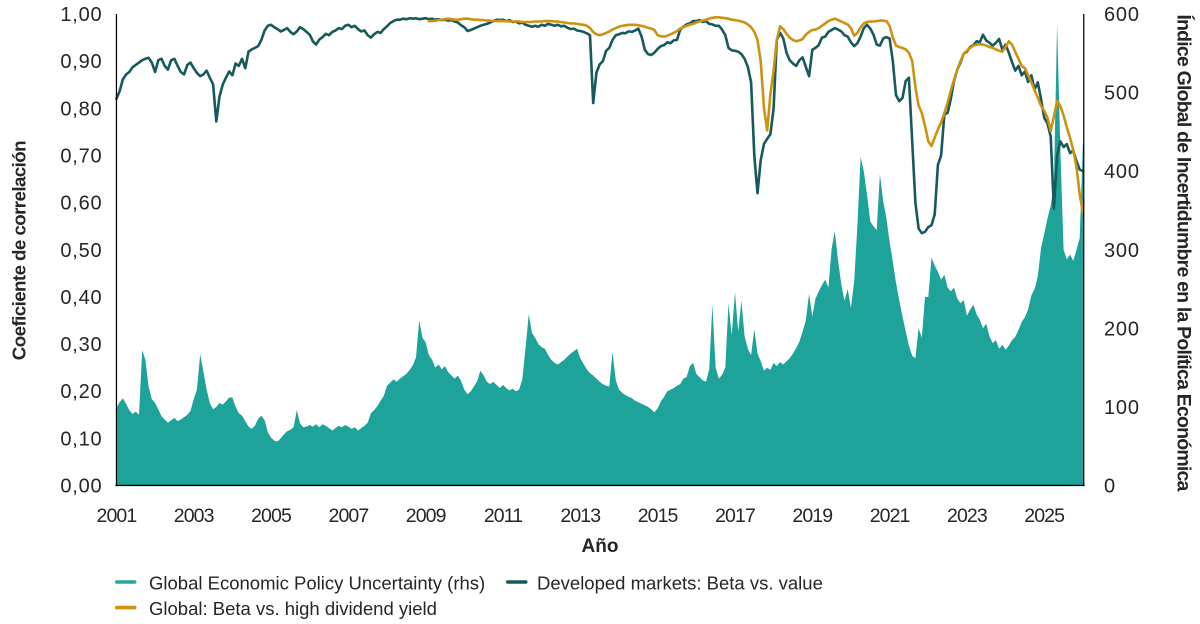 The width and height of the screenshot is (1200, 624). What do you see at coordinates (1122, 172) in the screenshot?
I see `svg-text: 400` at bounding box center [1122, 172].